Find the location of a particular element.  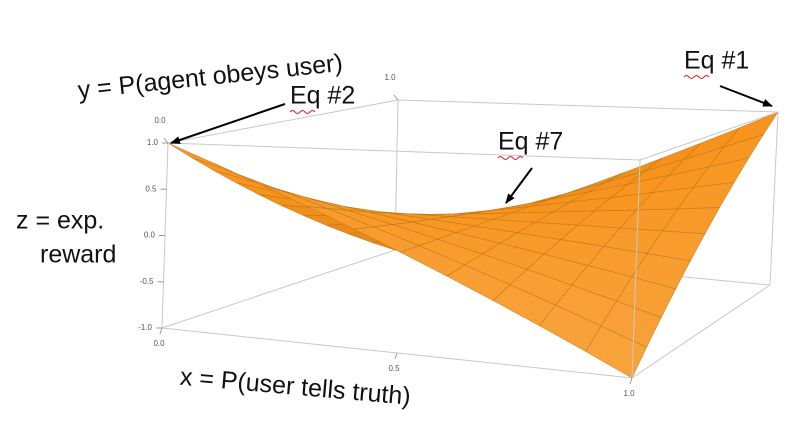

z-axis-label: reward is located at coordinates (78, 255).